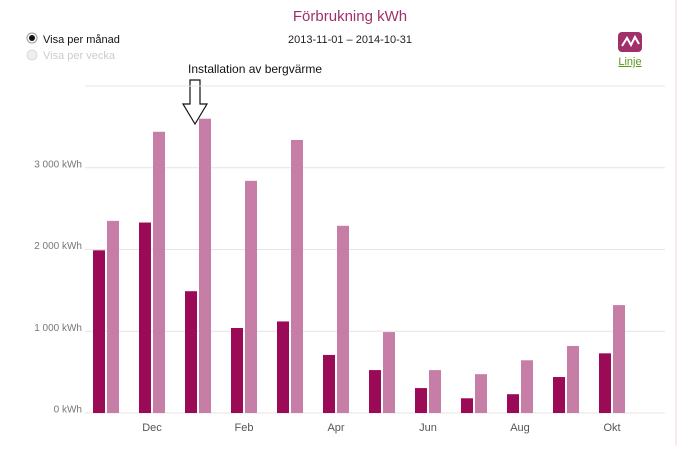 The image size is (700, 451). Describe the element at coordinates (630, 41) in the screenshot. I see `icon-glyph` at that location.